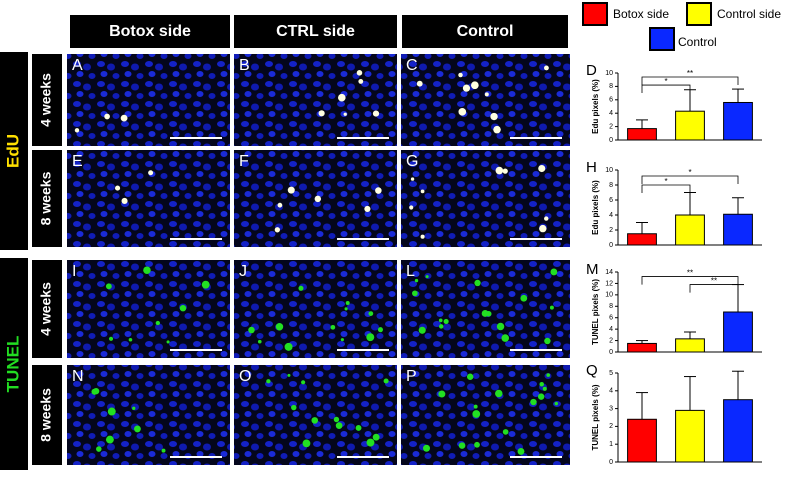 The image size is (800, 477). I want to click on legend-swatch, so click(699, 14).